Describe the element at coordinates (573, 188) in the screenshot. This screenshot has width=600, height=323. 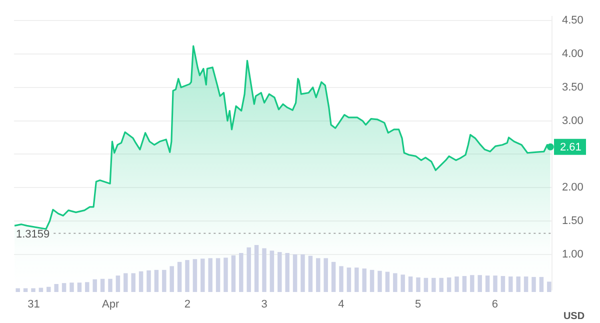
I see `y-tick-label: 2.00` at that location.